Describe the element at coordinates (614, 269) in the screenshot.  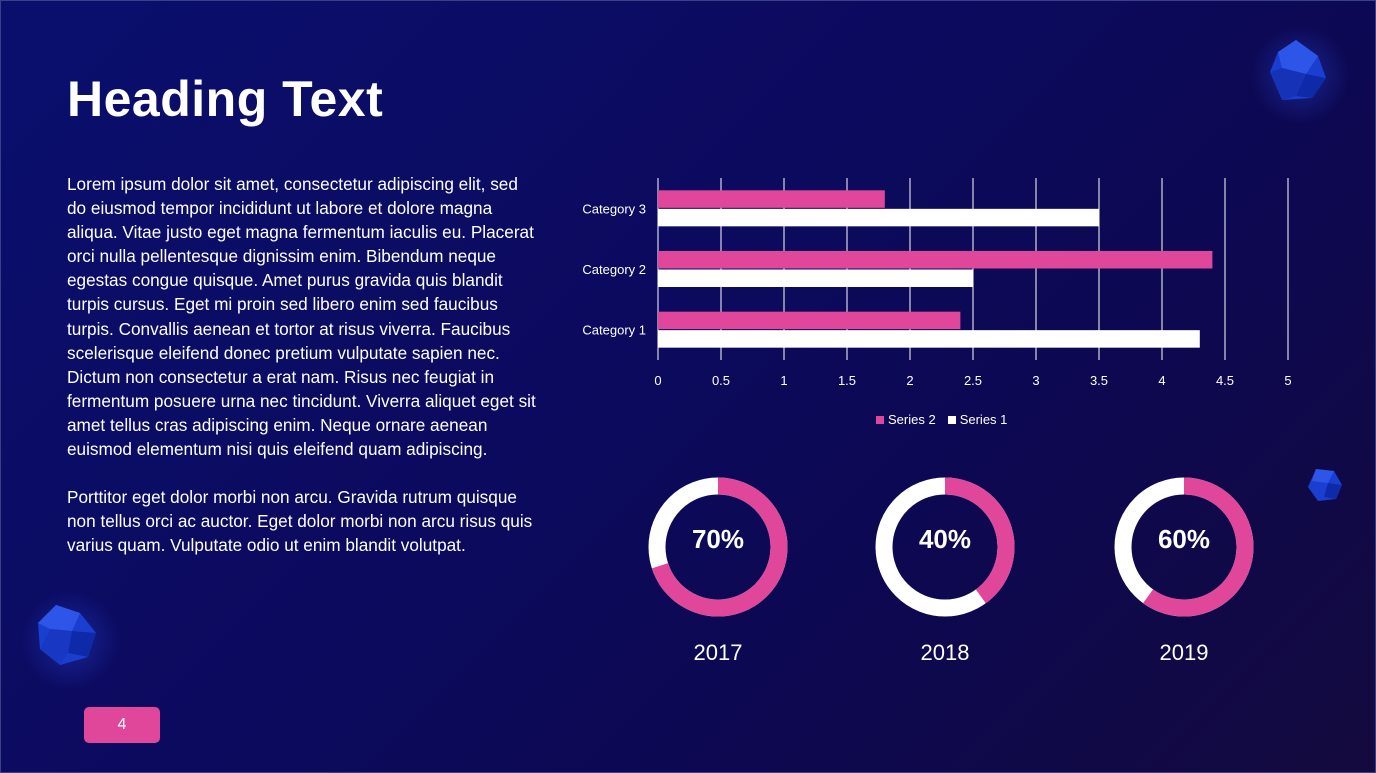
I see `category-label: Category 2` at that location.